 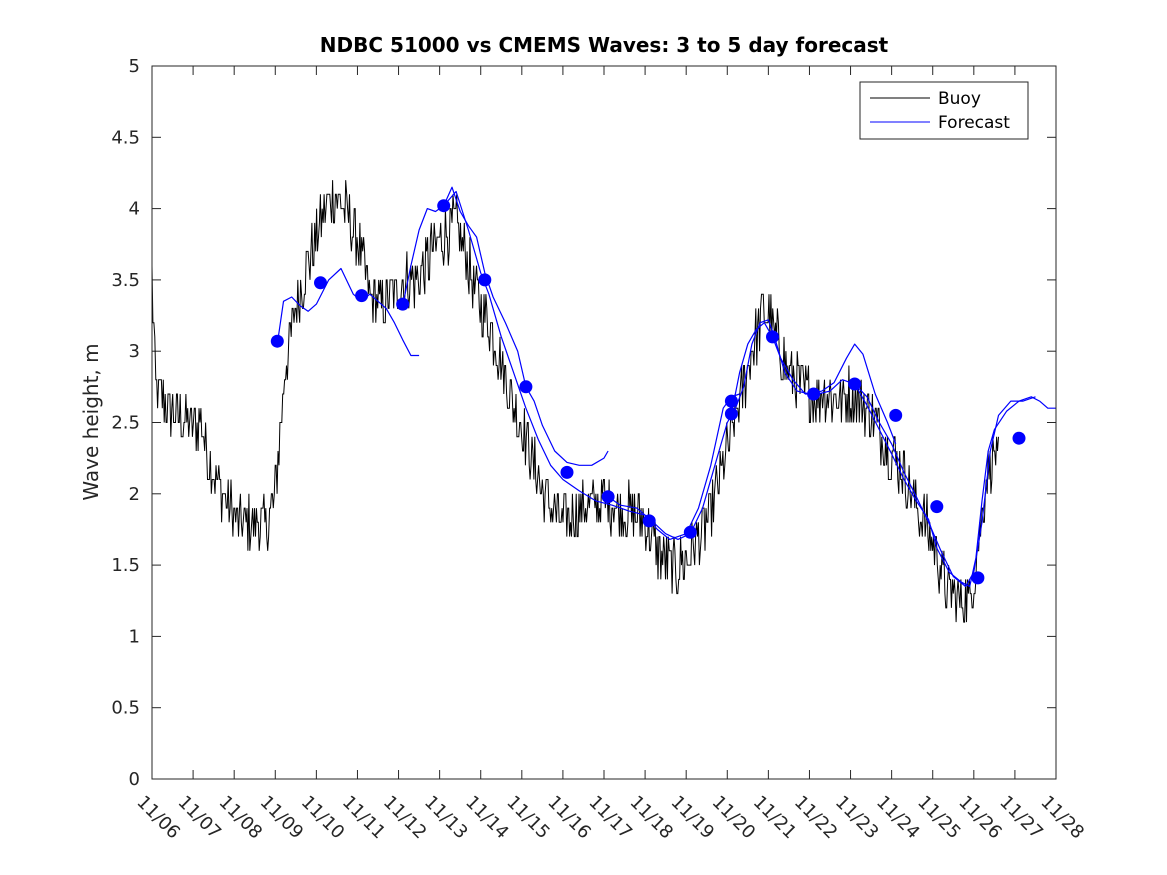 I want to click on legend: Buoy Forecast, so click(x=944, y=110).